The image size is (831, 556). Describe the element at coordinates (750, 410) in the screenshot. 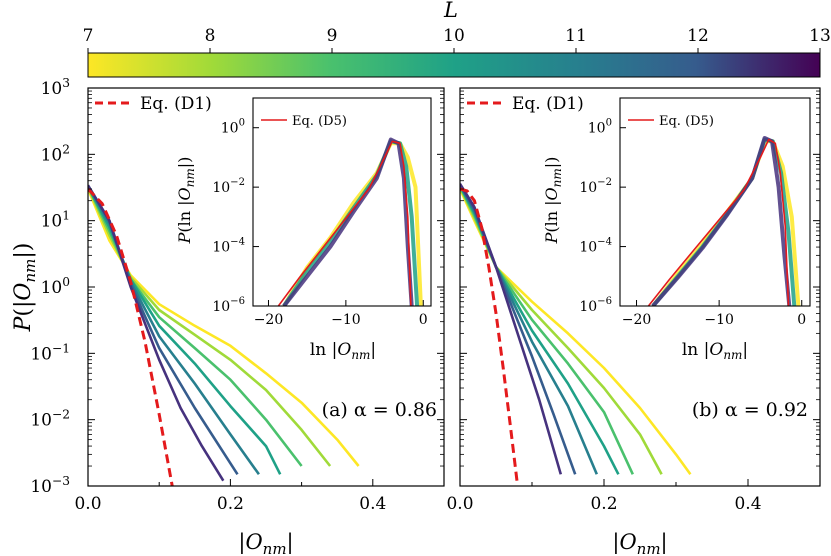

I see `panel-b-annotation: (b) α = 0.92` at that location.